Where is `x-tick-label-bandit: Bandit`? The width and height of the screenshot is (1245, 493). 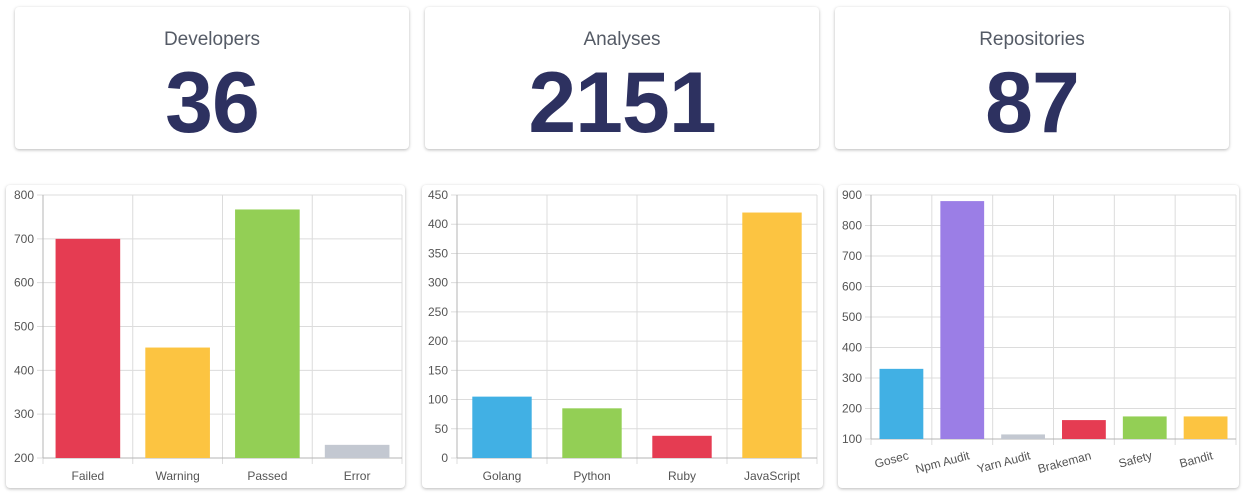
x-tick-label-bandit: Bandit is located at coordinates (1196, 459).